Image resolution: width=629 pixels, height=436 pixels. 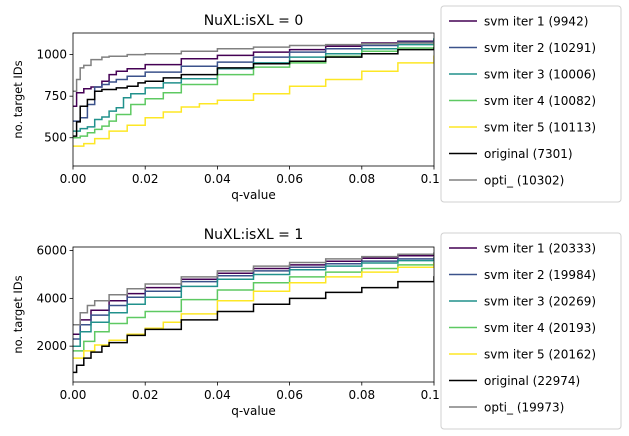 I want to click on y-tick-label: 4000, so click(x=51, y=298).